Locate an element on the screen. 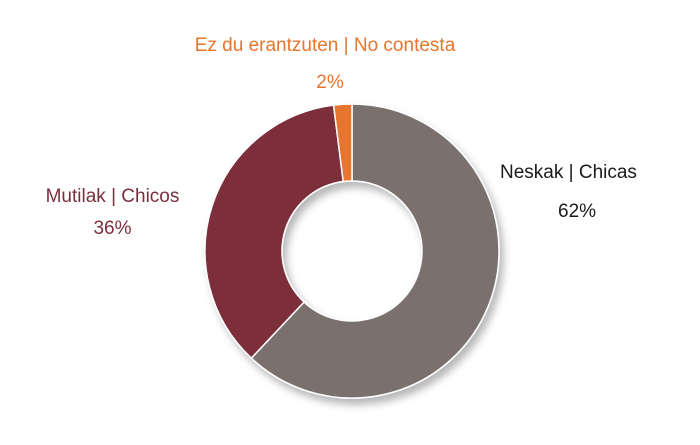 Image resolution: width=700 pixels, height=445 pixels. slice-percent: 62% is located at coordinates (577, 211).